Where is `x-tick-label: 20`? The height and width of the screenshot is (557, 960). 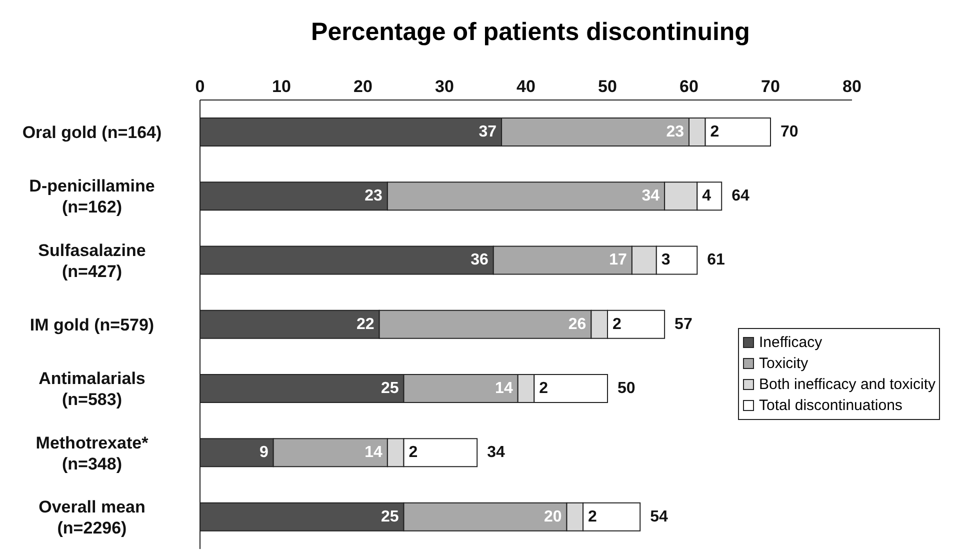
x-tick-label: 20 is located at coordinates (363, 86).